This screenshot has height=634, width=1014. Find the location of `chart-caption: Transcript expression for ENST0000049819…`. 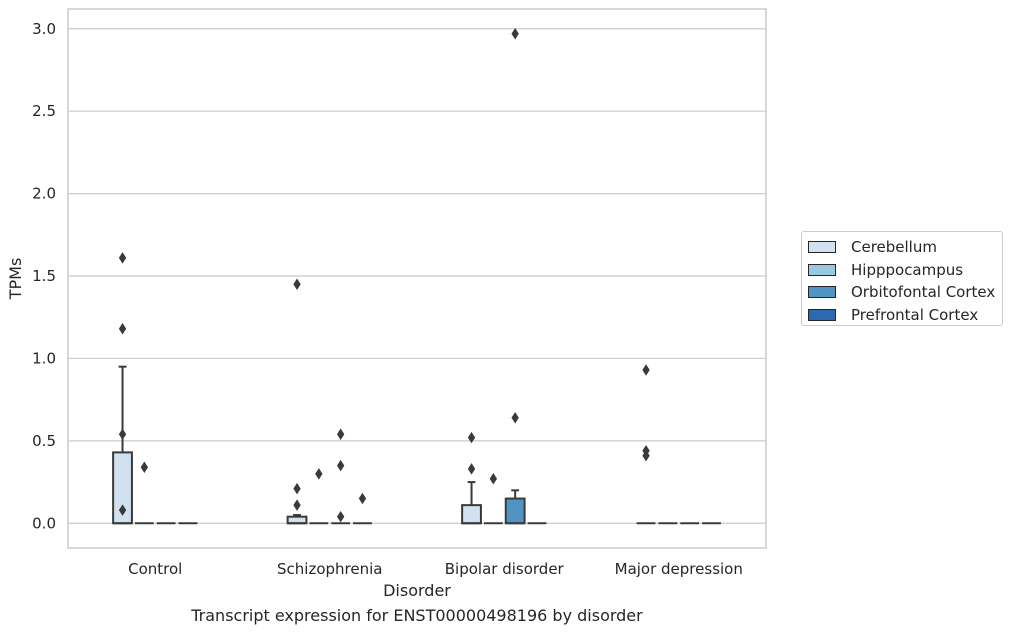

chart-caption: Transcript expression for ENST0000049819… is located at coordinates (417, 615).